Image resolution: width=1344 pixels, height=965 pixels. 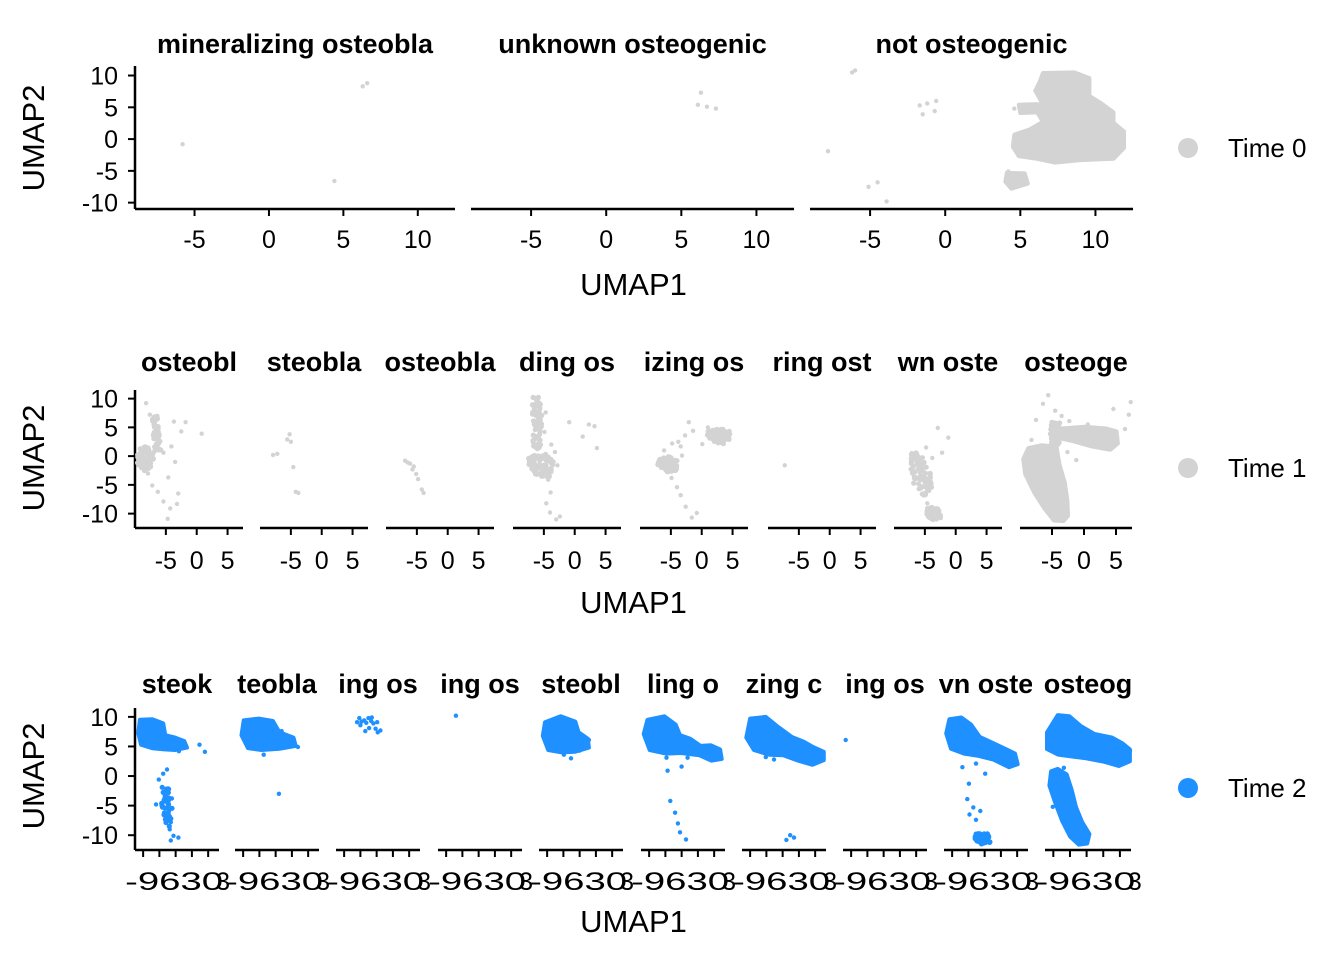 I want to click on panel-title: steok, so click(x=178, y=684).